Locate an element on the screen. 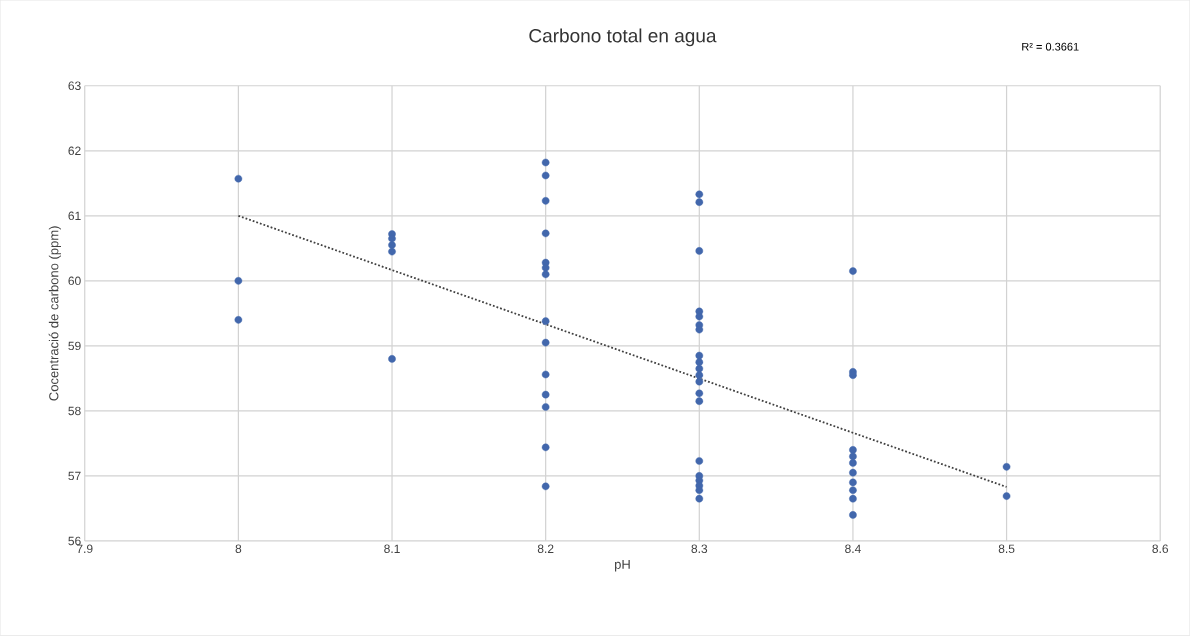  x-tick-label: 8.3 is located at coordinates (699, 549).